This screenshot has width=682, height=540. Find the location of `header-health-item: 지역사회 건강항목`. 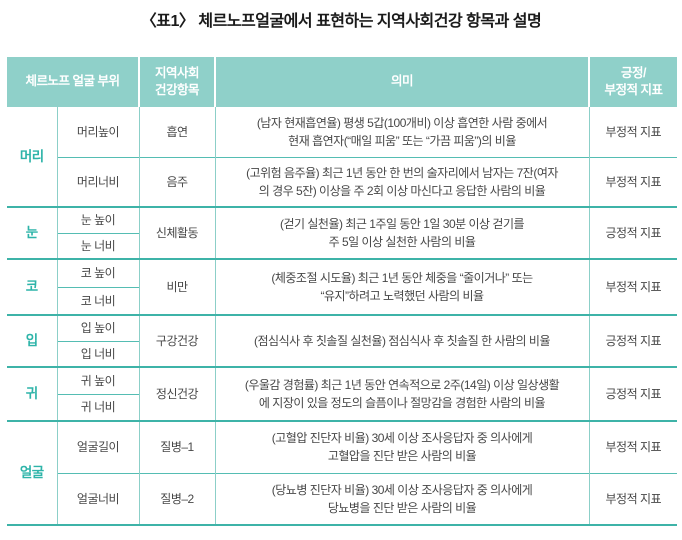

header-health-item: 지역사회 건강항목 is located at coordinates (177, 82).